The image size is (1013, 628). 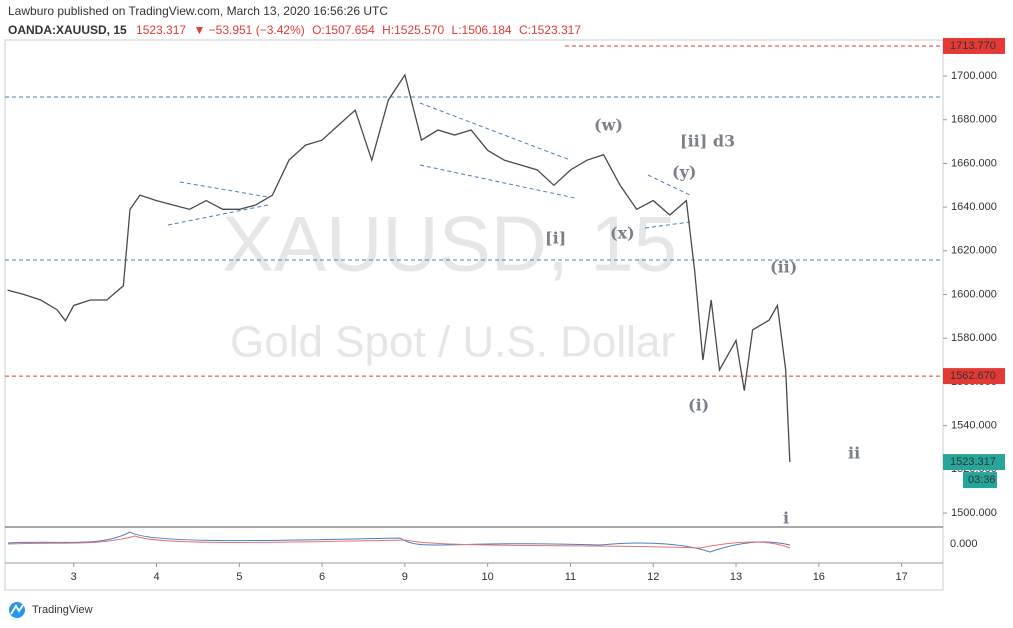 I want to click on last: 1523.317, so click(x=161, y=30).